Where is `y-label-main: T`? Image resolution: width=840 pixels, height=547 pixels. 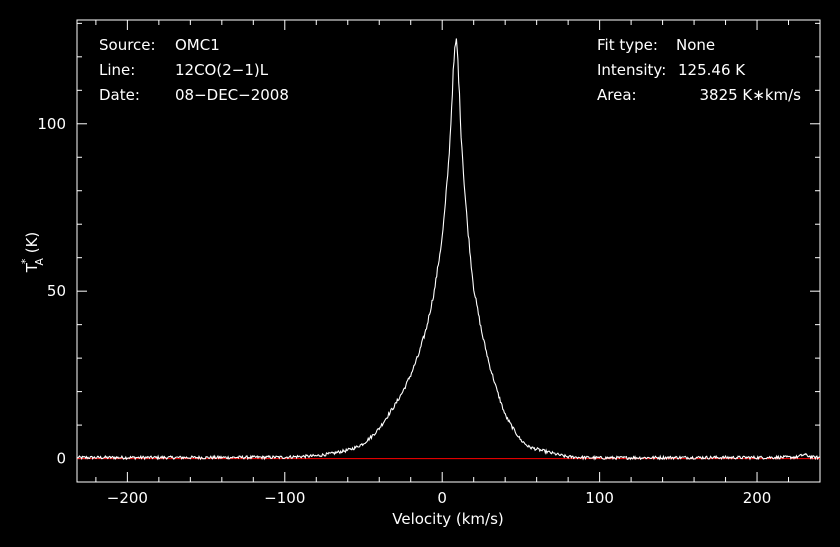
y-label-main: T is located at coordinates (32, 267).